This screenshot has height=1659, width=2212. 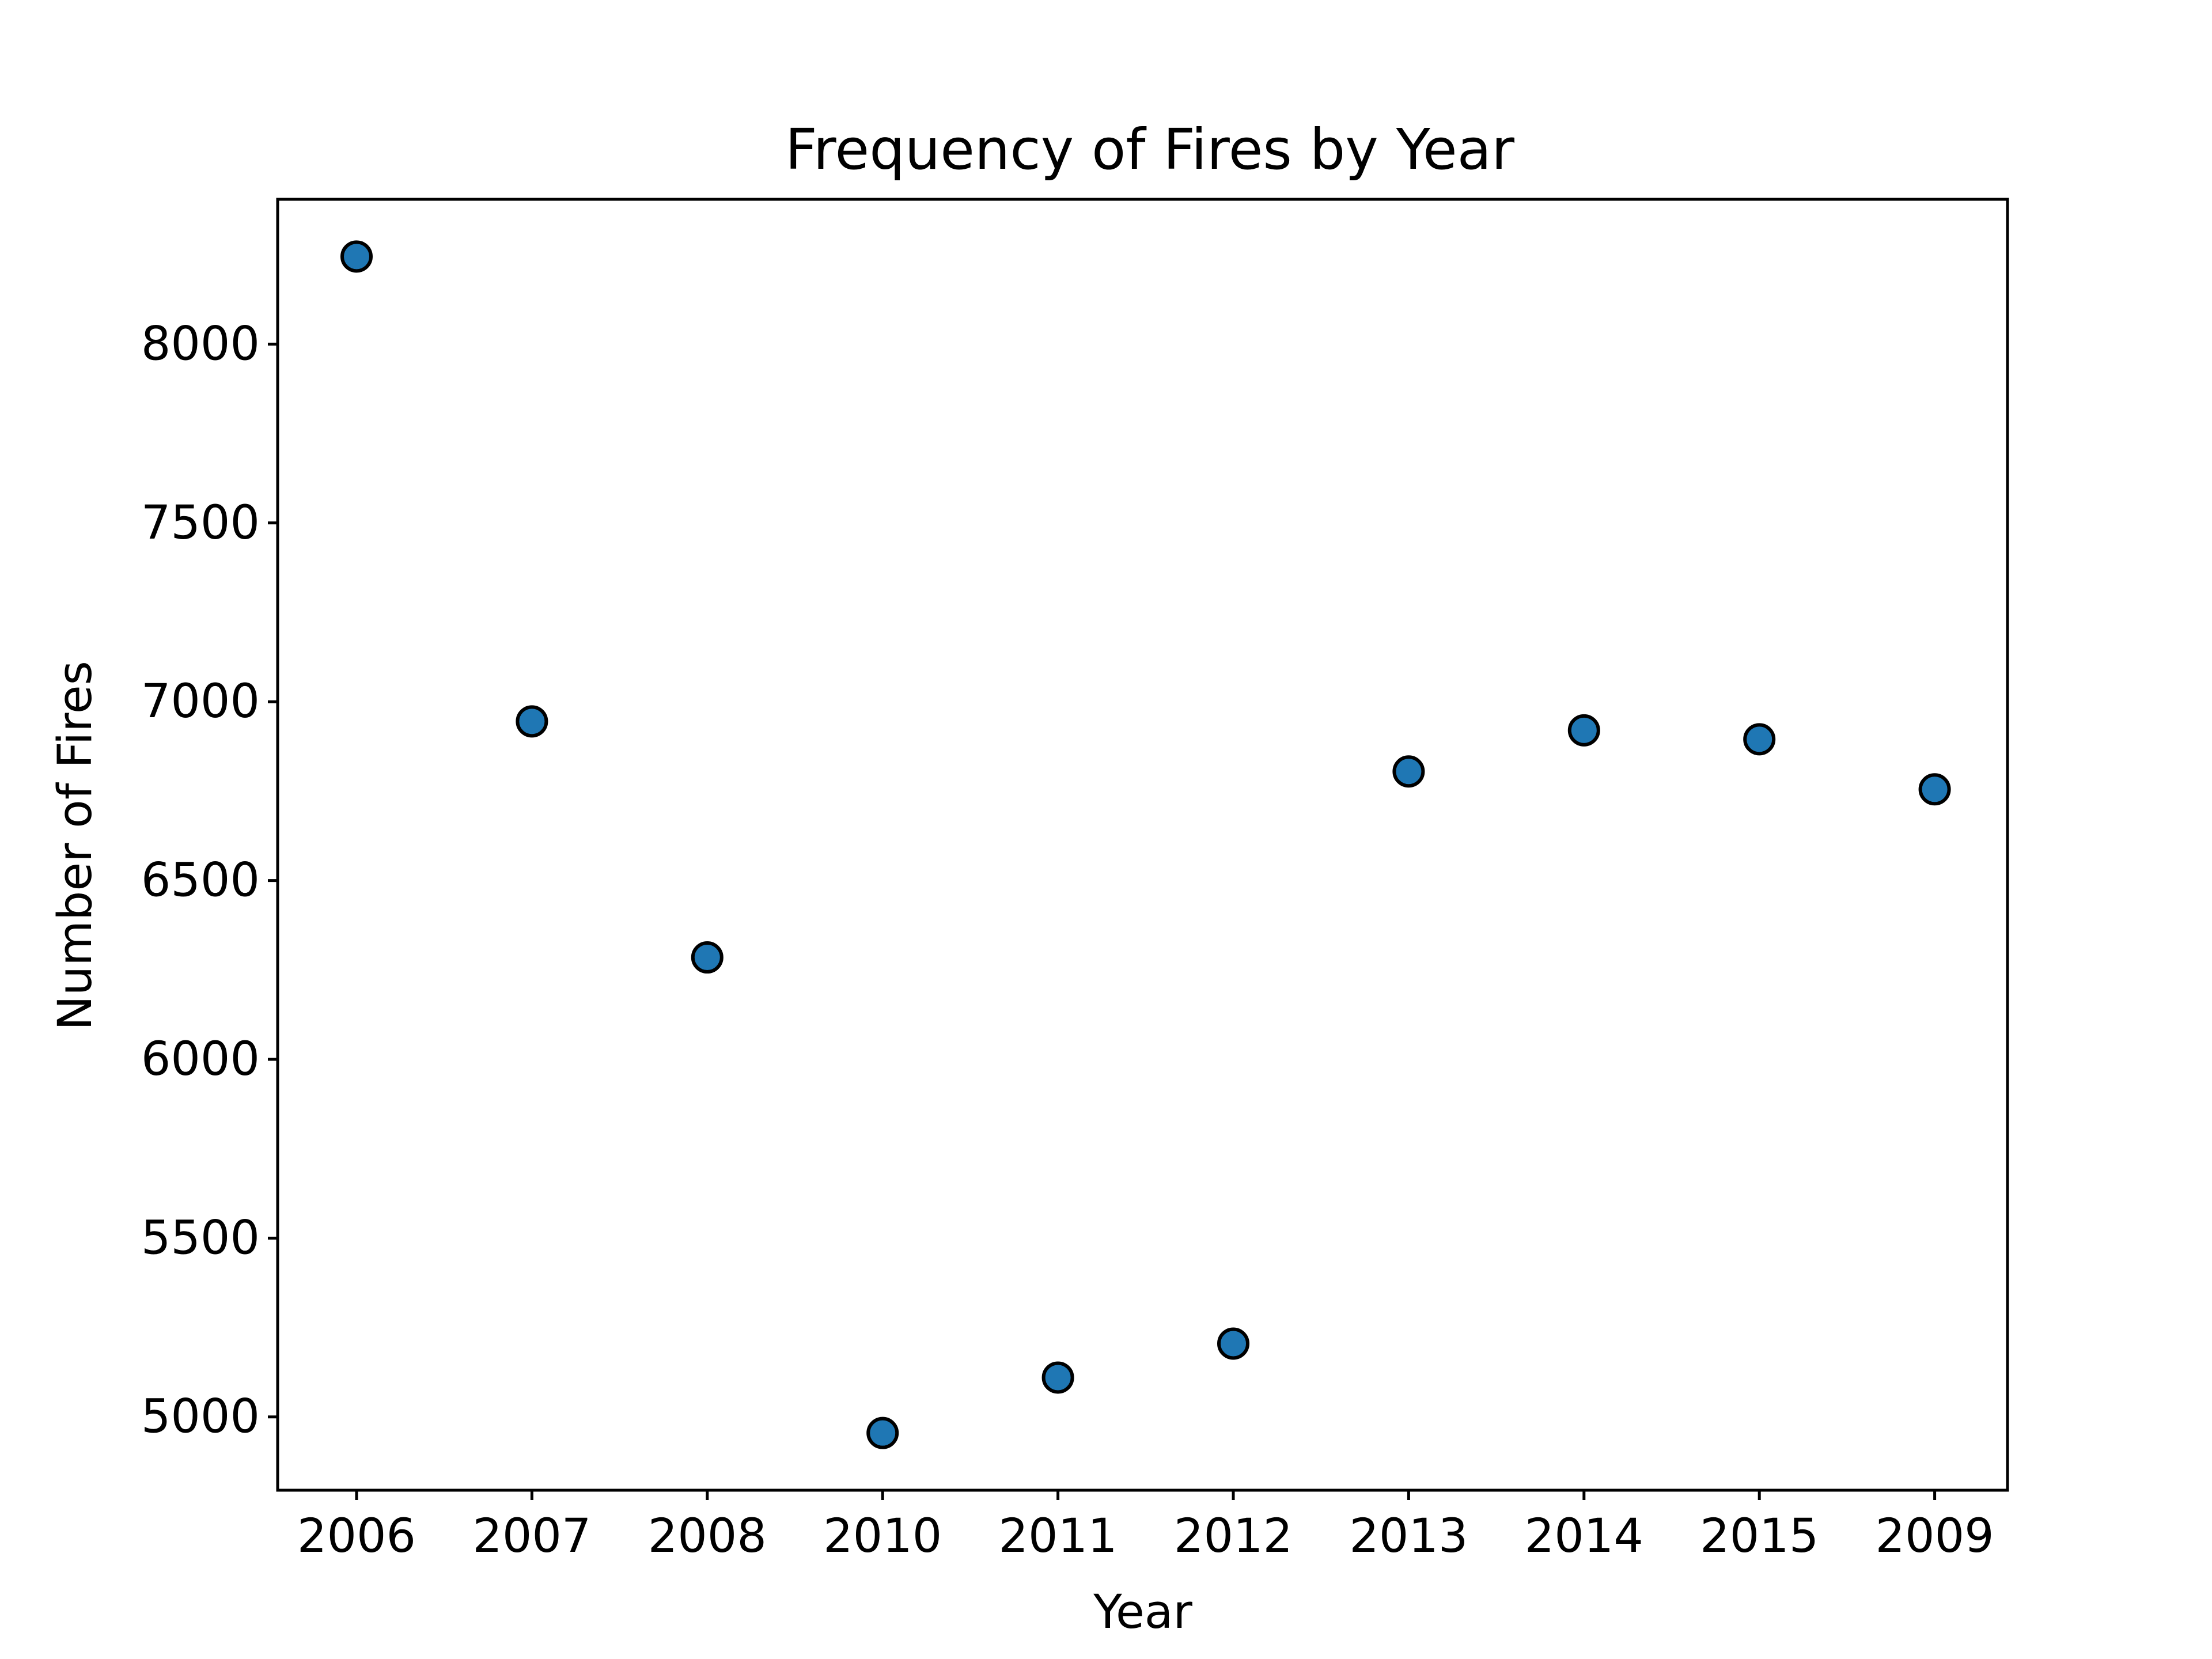 I want to click on data-point-2006, so click(x=356, y=256).